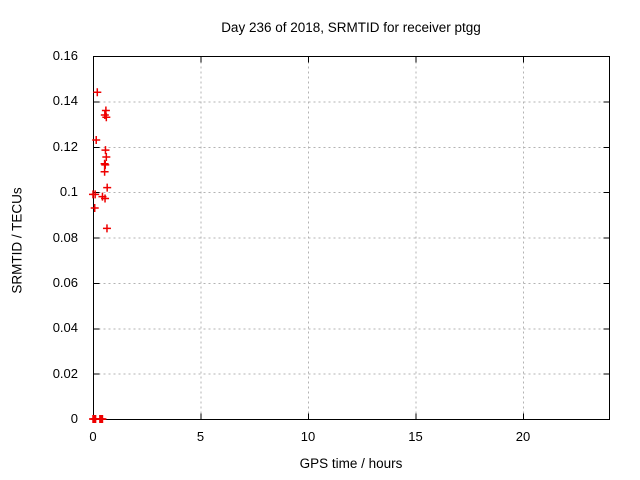 The width and height of the screenshot is (640, 480). What do you see at coordinates (523, 436) in the screenshot?
I see `x-tick-label: 20` at bounding box center [523, 436].